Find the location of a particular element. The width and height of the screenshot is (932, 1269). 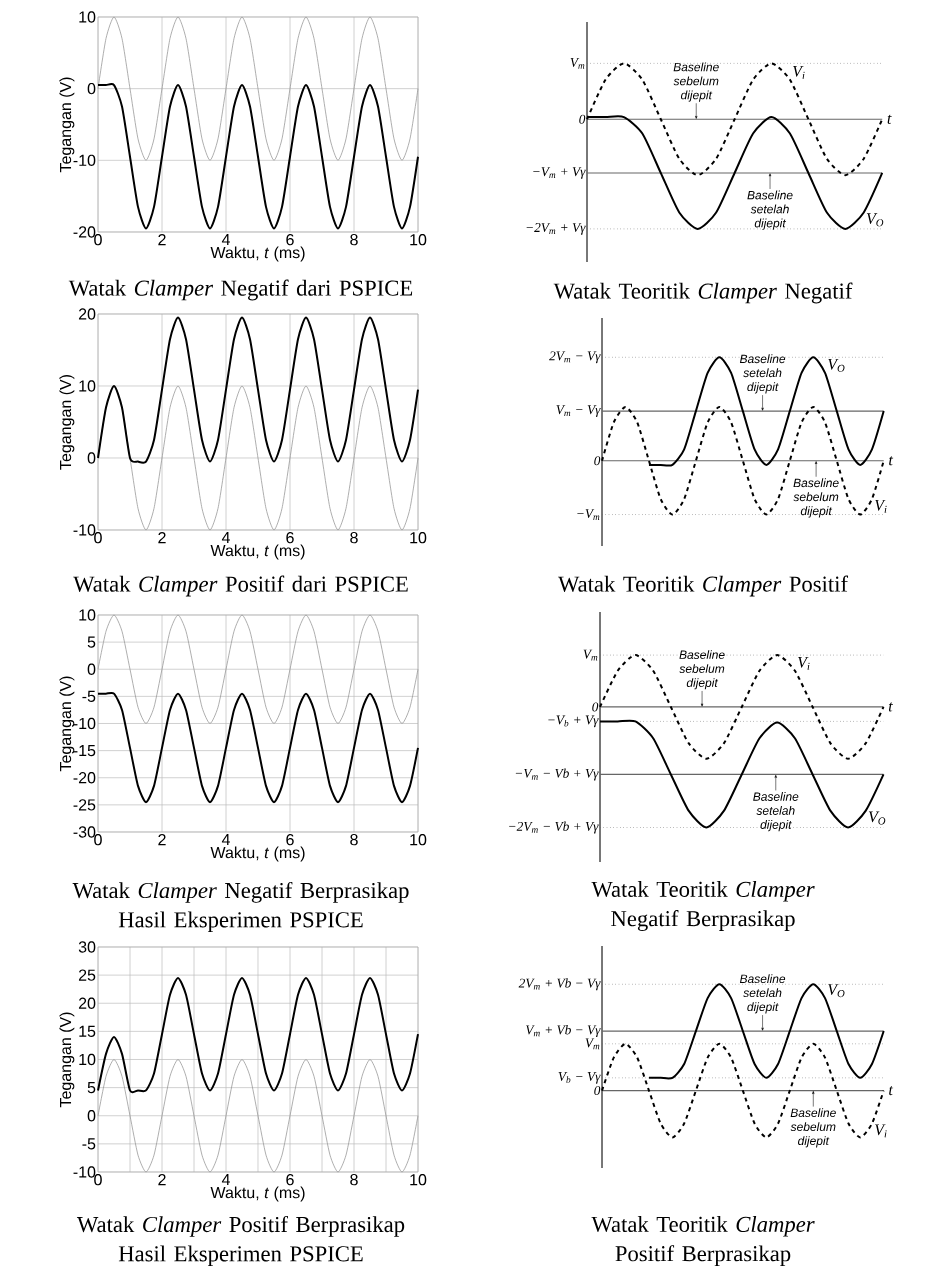

ref-line-label: −V$_{m}$ − Vb + Vγ is located at coordinates (557, 774).